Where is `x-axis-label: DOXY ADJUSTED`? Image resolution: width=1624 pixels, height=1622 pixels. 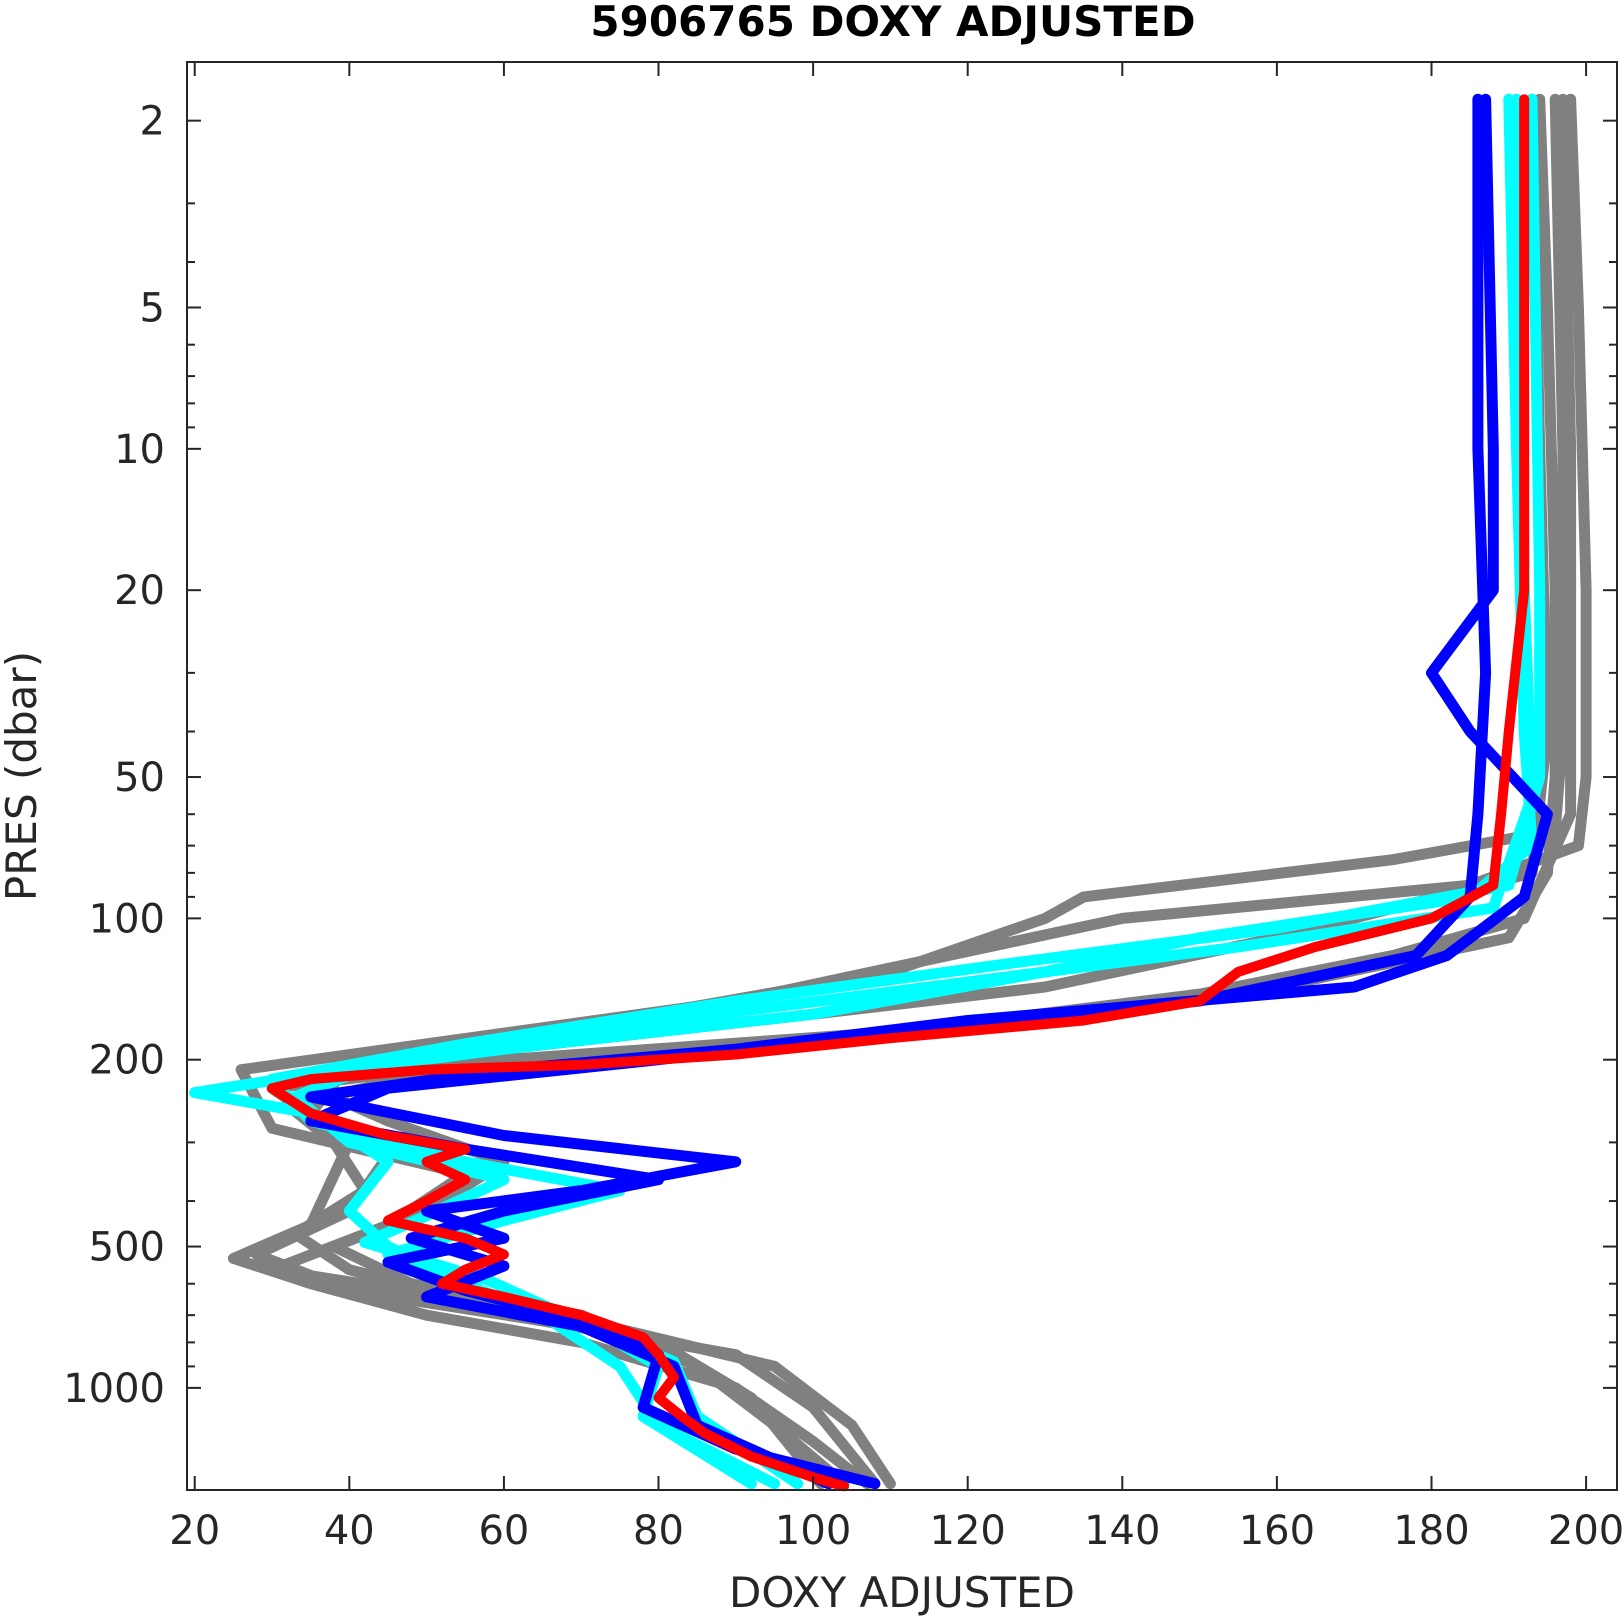 x-axis-label: DOXY ADJUSTED is located at coordinates (902, 1592).